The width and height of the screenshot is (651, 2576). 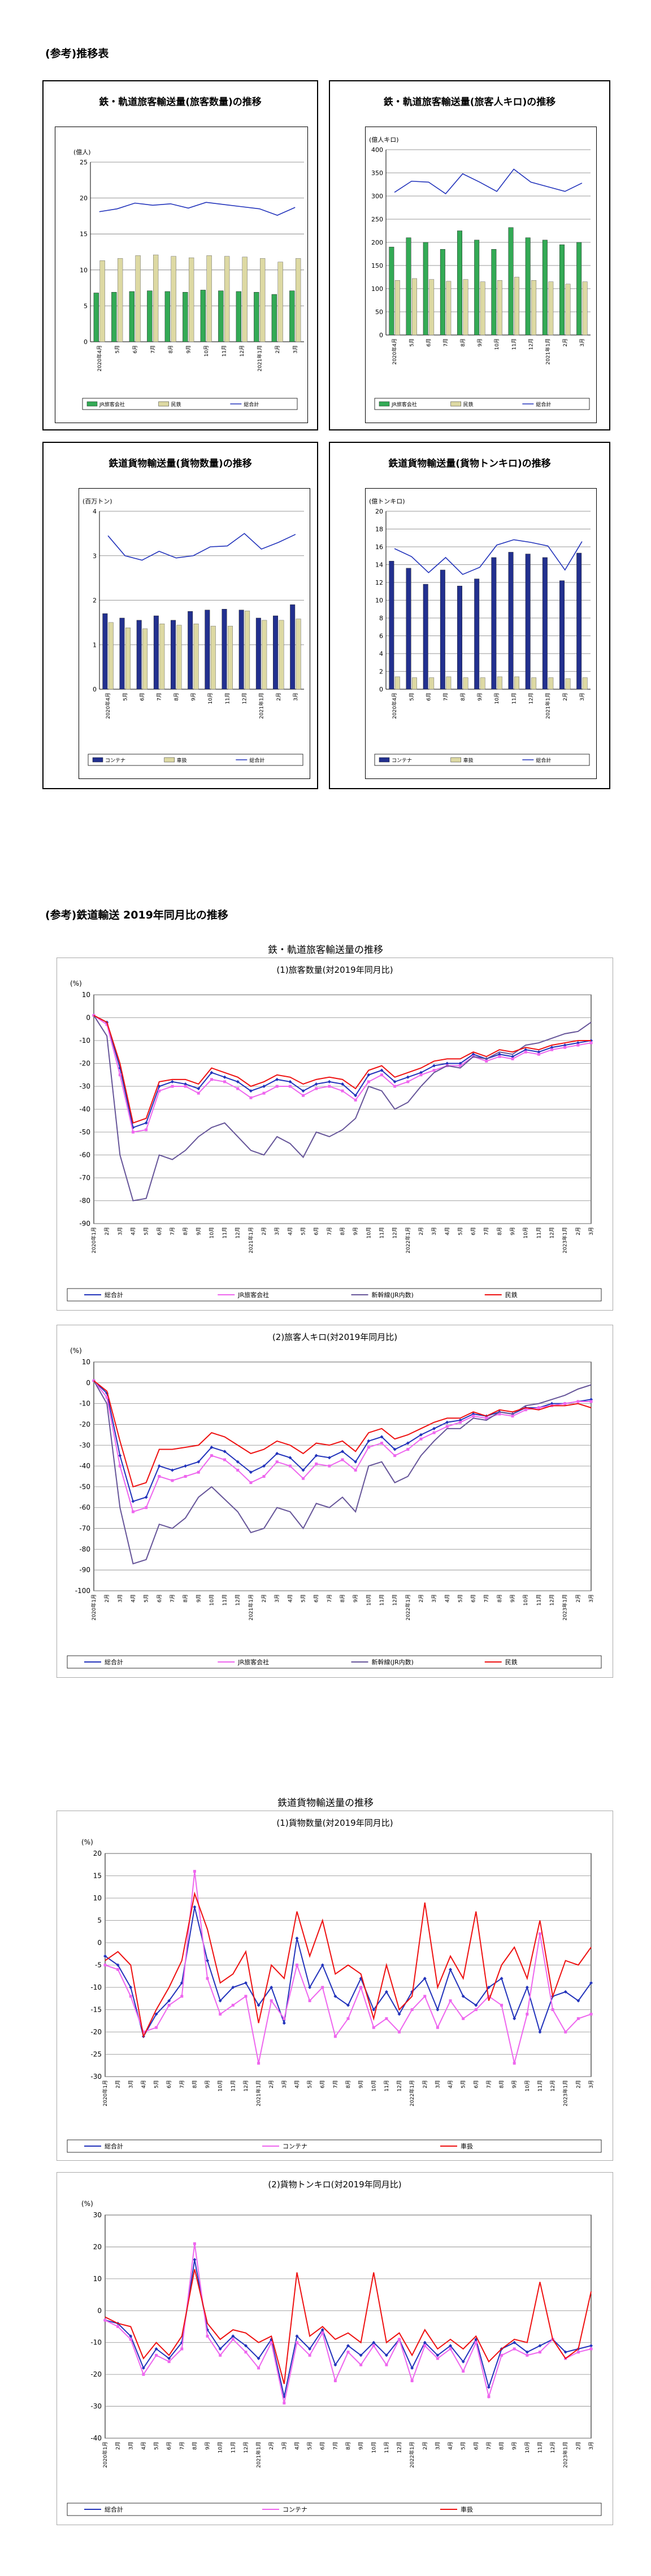 I want to click on y-tick-label: 5, so click(x=99, y=1921).